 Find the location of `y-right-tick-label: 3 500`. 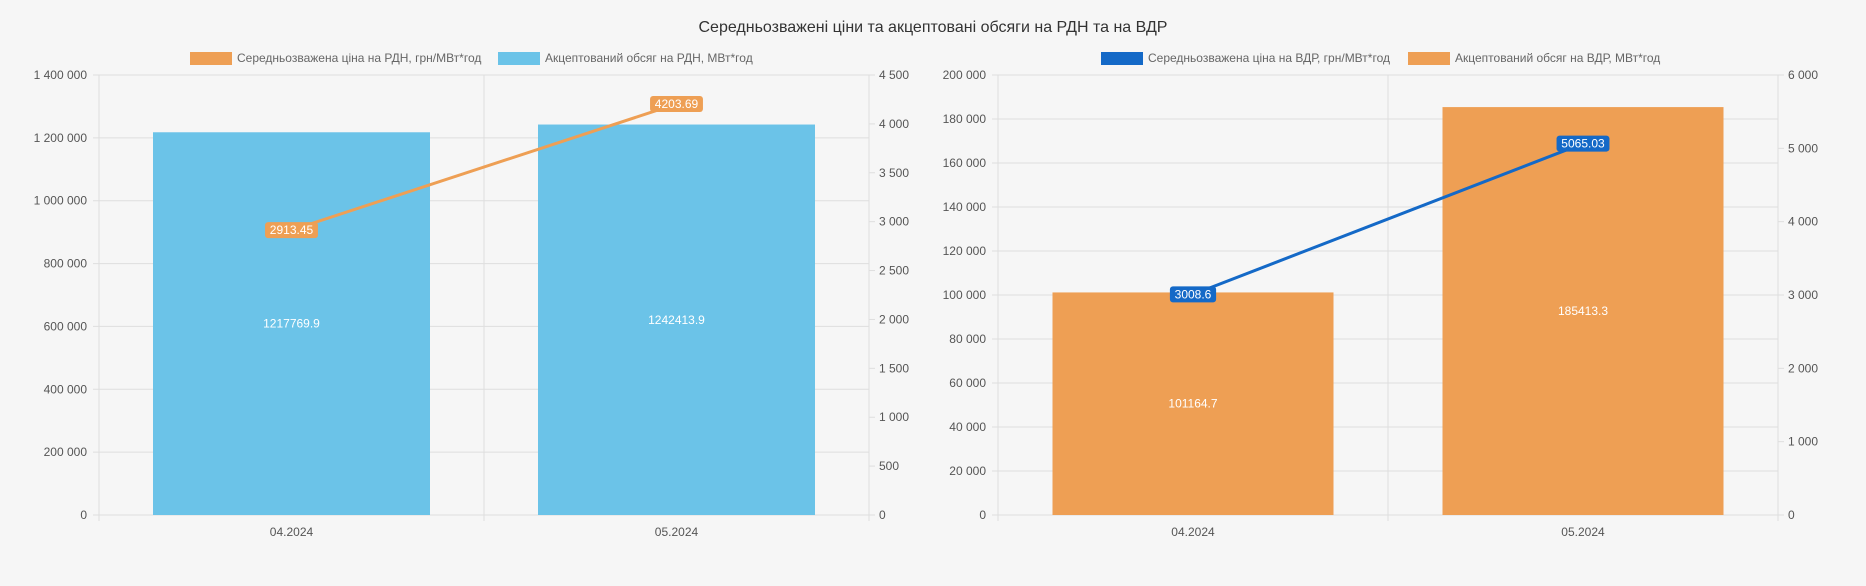

y-right-tick-label: 3 500 is located at coordinates (894, 173).